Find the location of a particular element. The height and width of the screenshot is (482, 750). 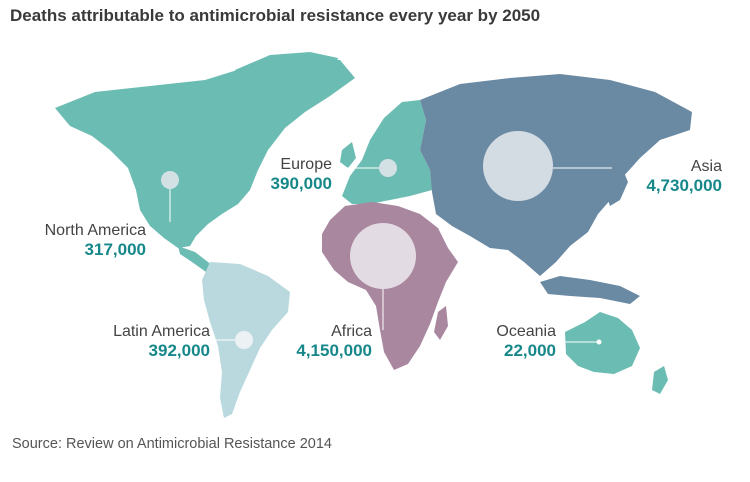

asia-value: 4,730,000 is located at coordinates (684, 185).